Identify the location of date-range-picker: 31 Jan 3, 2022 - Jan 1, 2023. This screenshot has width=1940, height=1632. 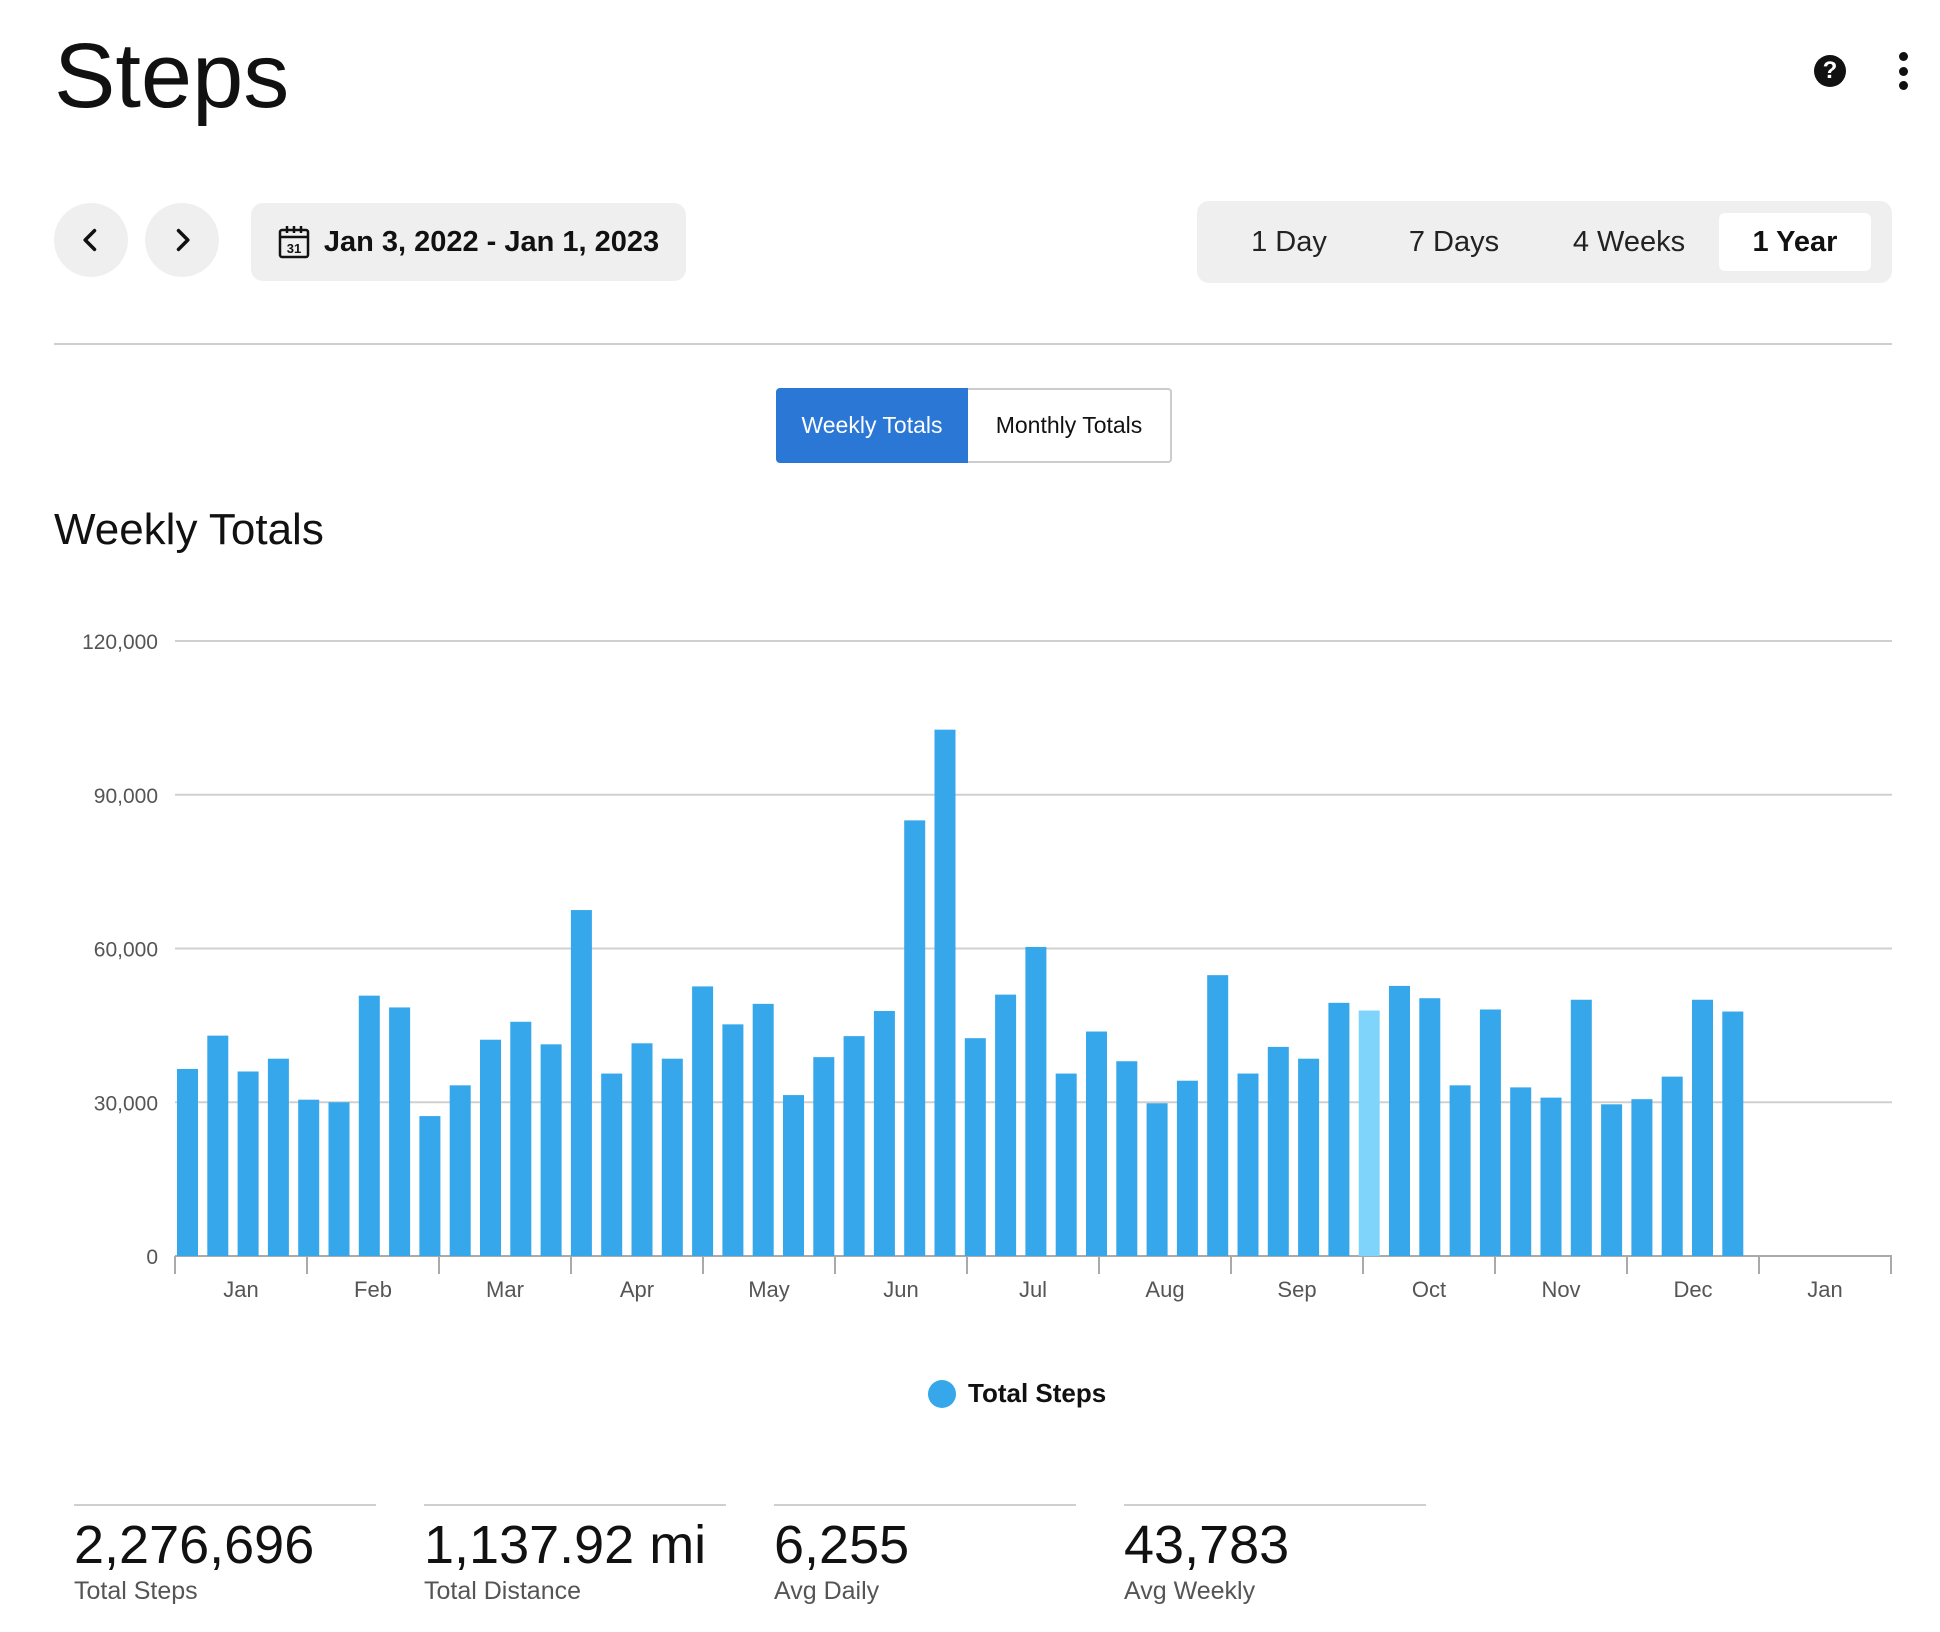
(468, 242).